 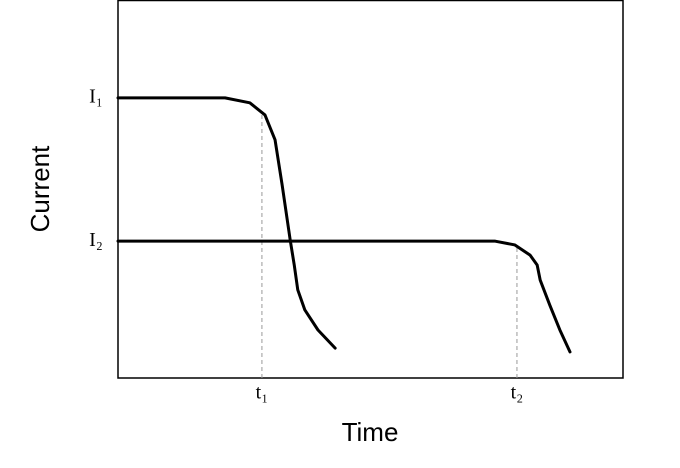 I want to click on y-axis-label: Current, so click(x=40, y=188).